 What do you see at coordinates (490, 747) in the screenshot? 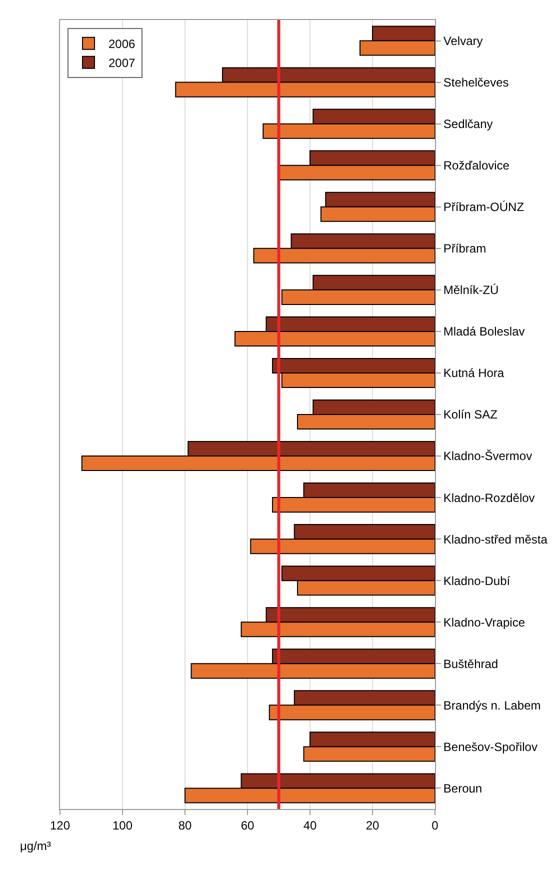
I see `y-tick-label: Benešov-Spořilov` at bounding box center [490, 747].